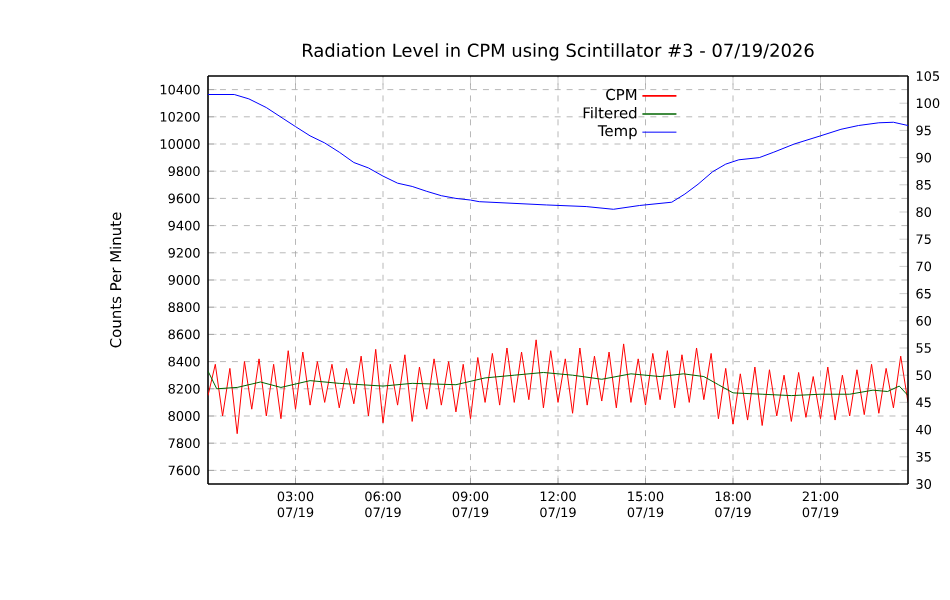  Describe the element at coordinates (558, 52) in the screenshot. I see `chart-title: Radiation Level in CPM using Scintillator #3 - 07/19/2026` at that location.